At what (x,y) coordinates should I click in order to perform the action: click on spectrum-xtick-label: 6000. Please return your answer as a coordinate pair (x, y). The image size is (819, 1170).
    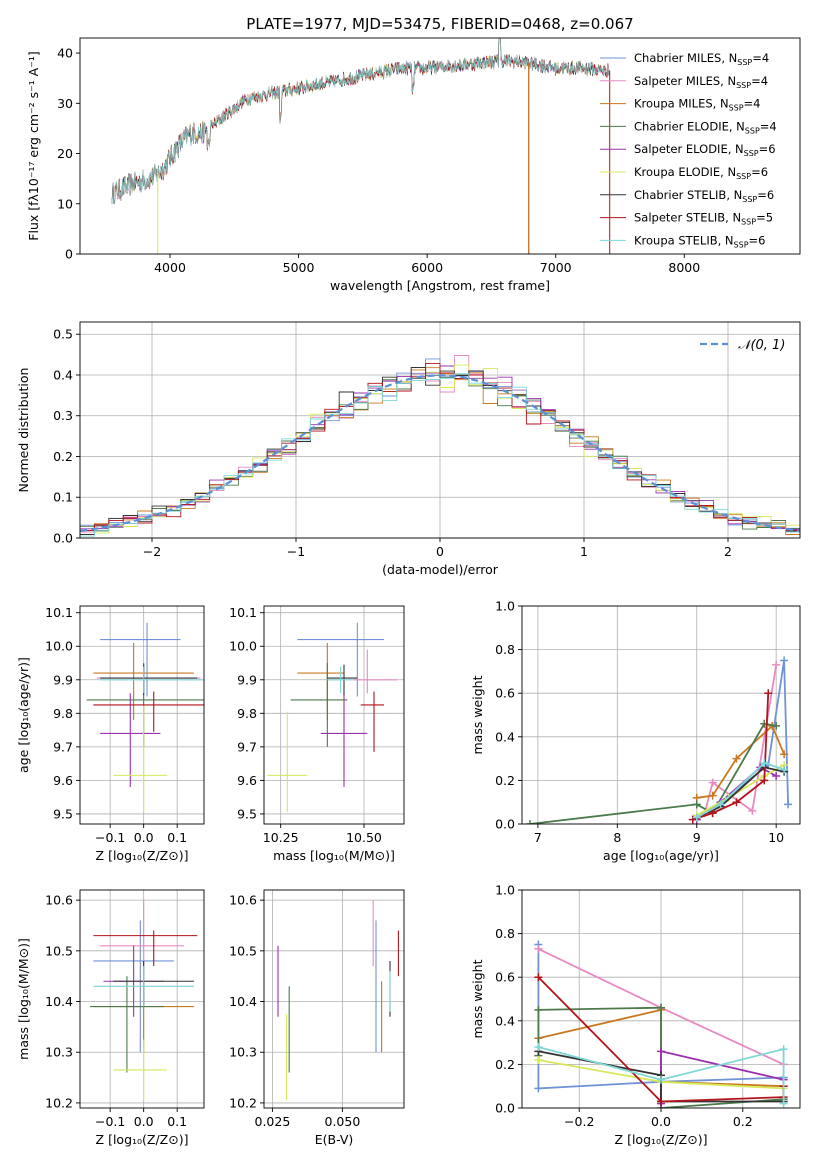
    Looking at the image, I should click on (427, 267).